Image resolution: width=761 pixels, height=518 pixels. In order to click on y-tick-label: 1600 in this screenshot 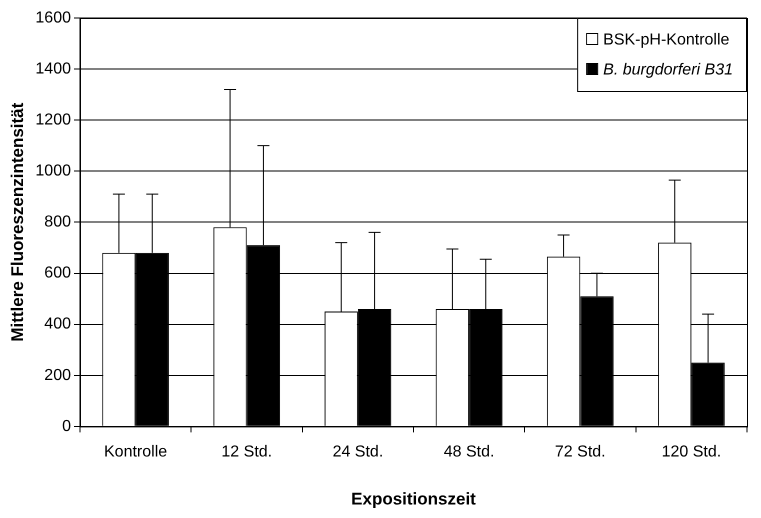, I will do `click(53, 17)`.